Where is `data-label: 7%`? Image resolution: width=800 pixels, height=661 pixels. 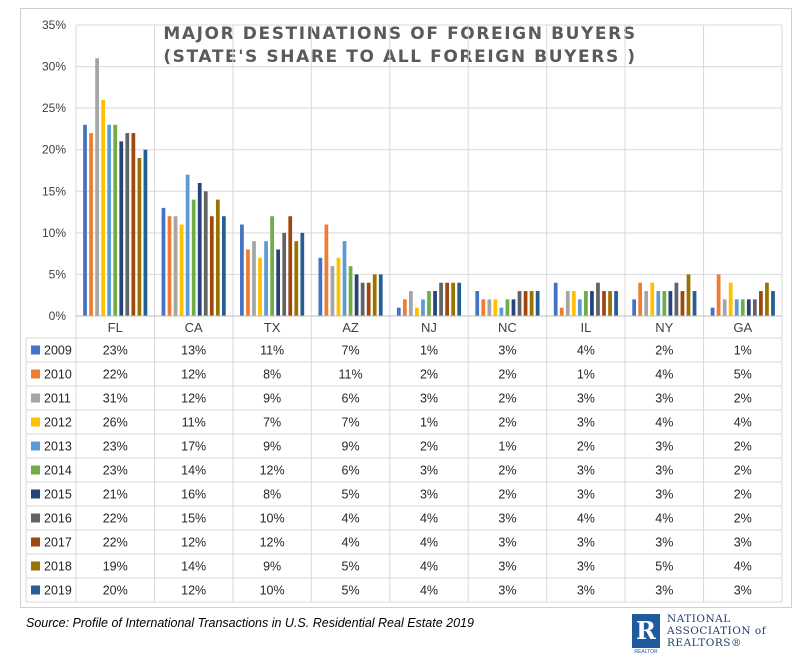 data-label: 7% is located at coordinates (351, 423).